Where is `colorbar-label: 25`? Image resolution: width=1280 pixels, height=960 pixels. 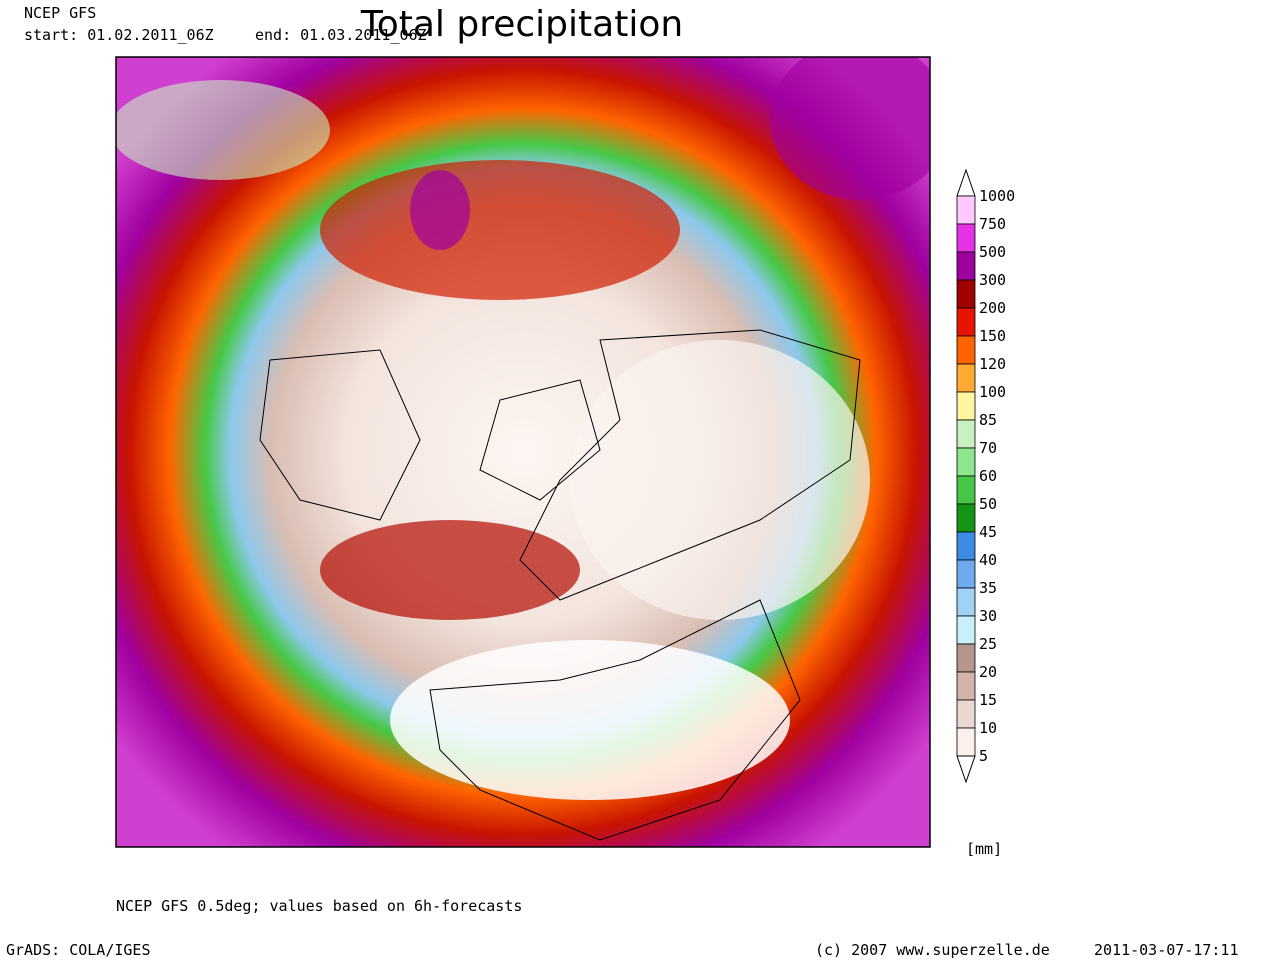 colorbar-label: 25 is located at coordinates (988, 644).